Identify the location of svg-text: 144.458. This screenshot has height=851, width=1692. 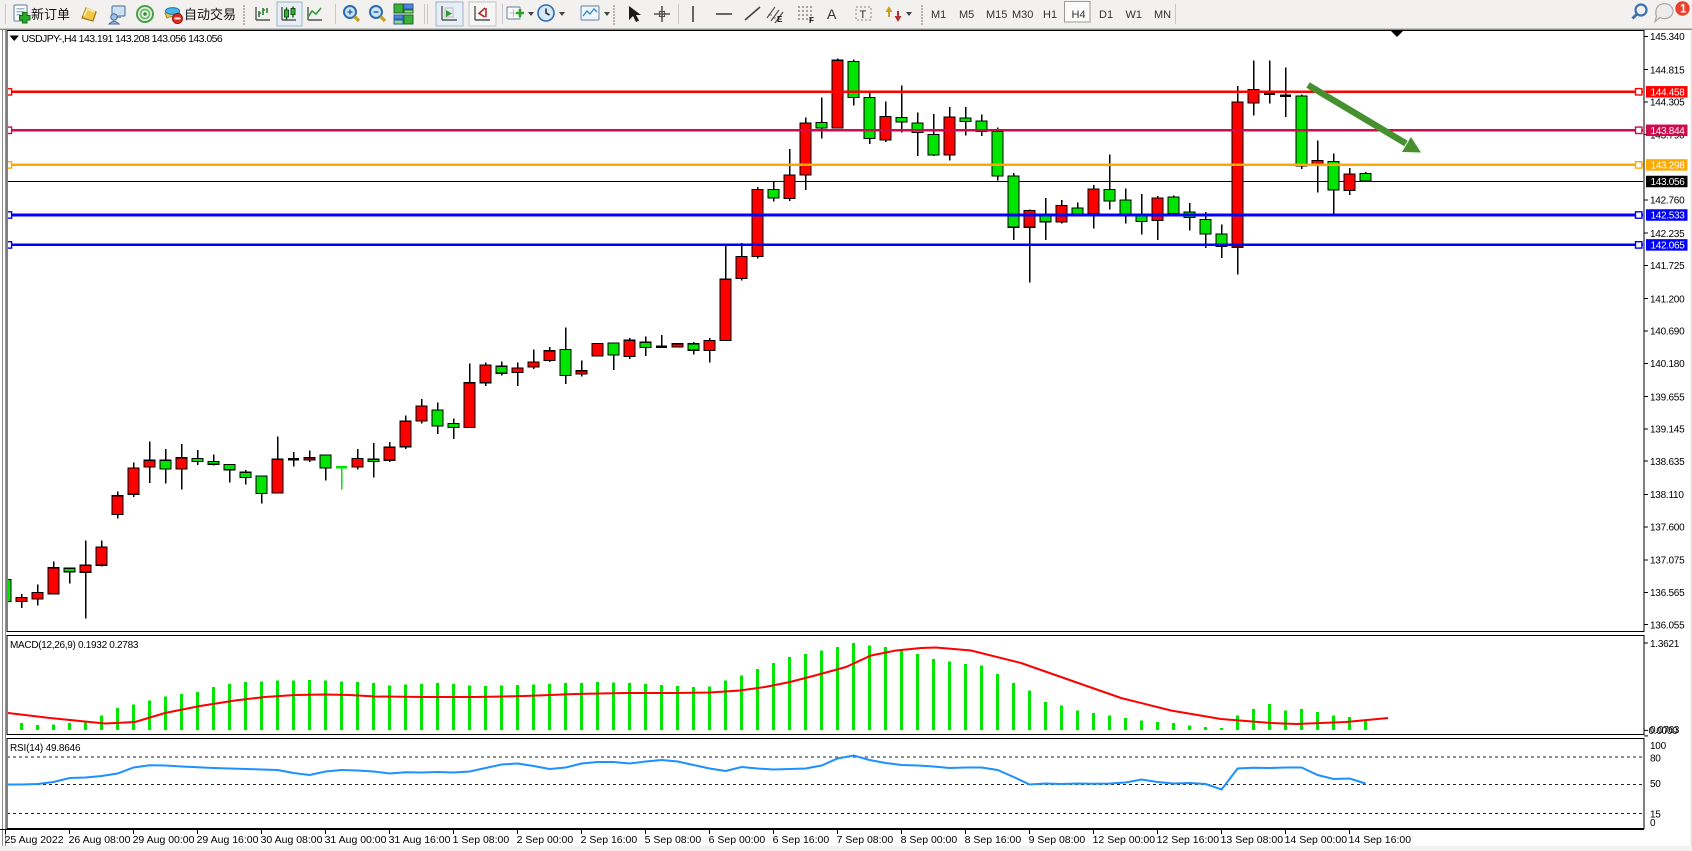
(1668, 93).